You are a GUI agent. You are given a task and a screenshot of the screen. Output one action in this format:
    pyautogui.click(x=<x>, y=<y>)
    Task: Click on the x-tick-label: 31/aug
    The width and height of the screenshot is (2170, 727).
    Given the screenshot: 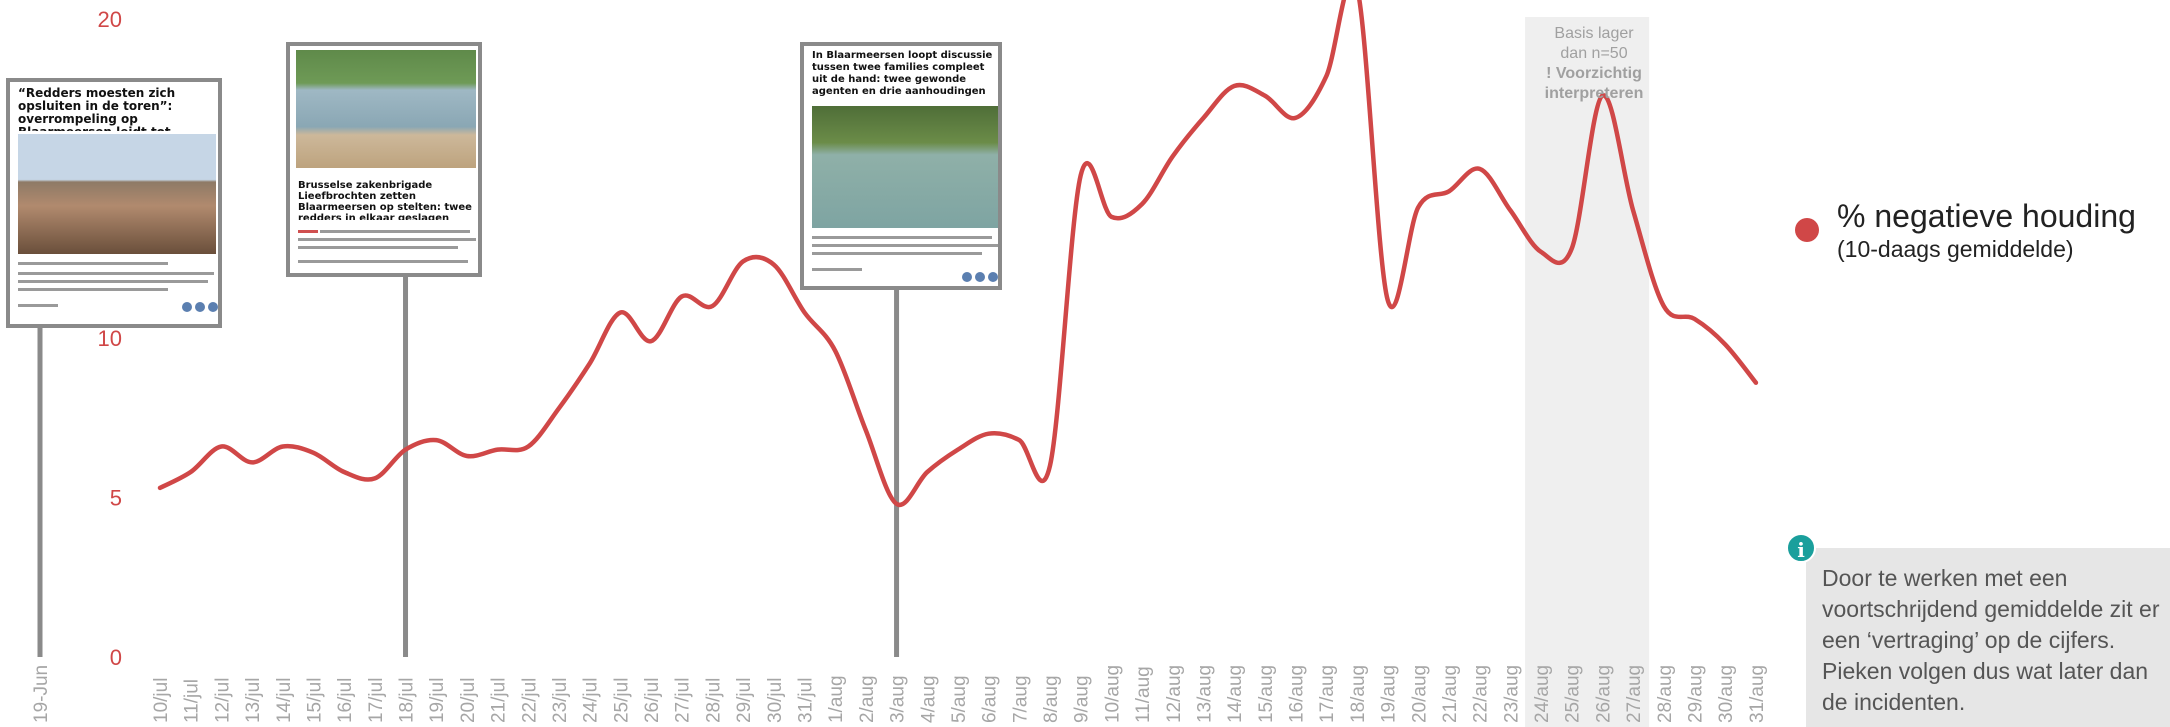 What is the action you would take?
    pyautogui.click(x=1757, y=694)
    